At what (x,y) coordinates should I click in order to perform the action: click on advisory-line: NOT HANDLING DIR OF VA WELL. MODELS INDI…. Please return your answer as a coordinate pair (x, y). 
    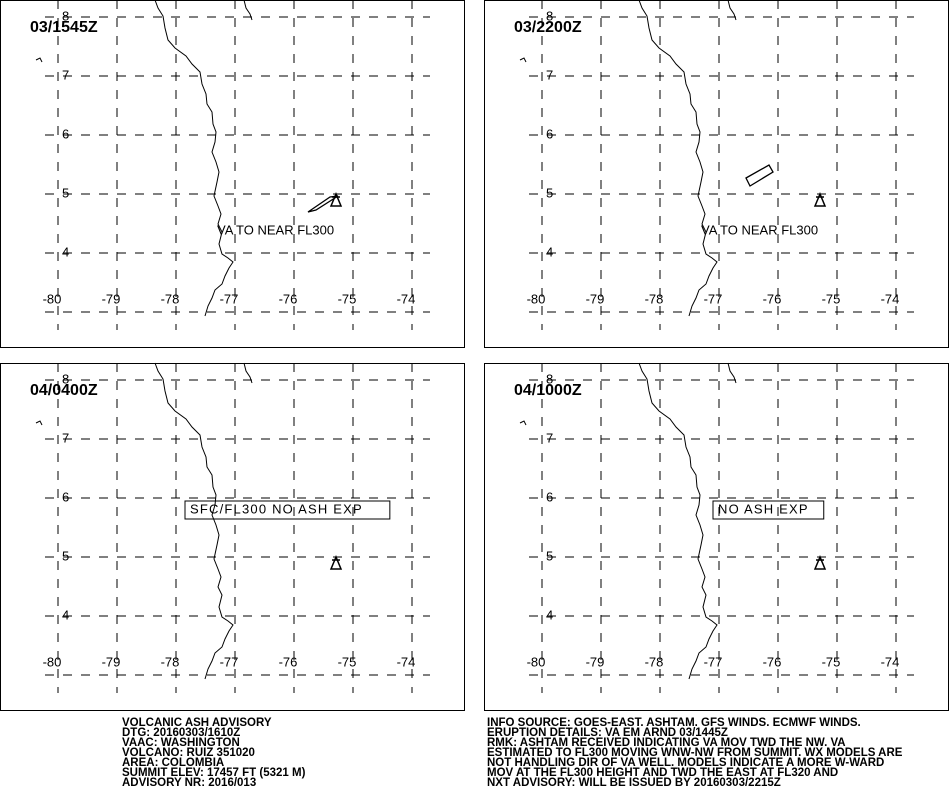
    Looking at the image, I should click on (685, 763).